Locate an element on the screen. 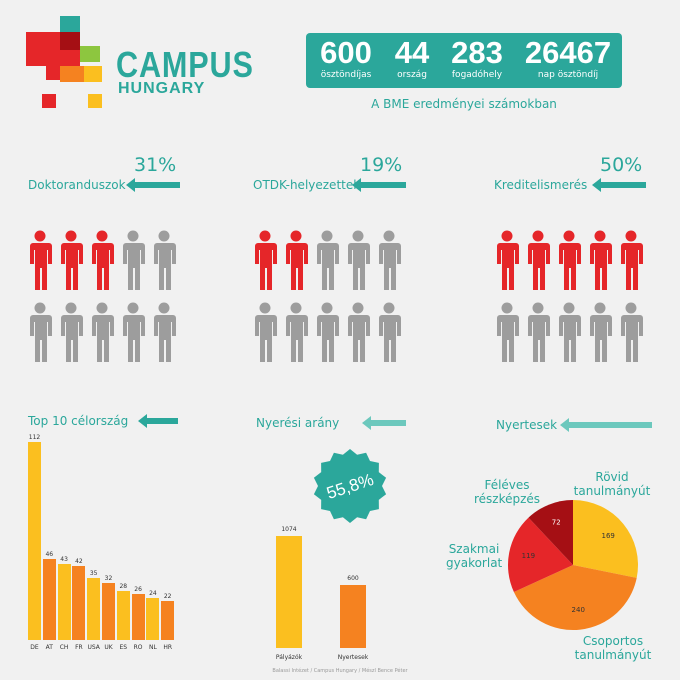 This screenshot has width=680, height=680. stat-hosts: 283 fogadóhely is located at coordinates (477, 58).